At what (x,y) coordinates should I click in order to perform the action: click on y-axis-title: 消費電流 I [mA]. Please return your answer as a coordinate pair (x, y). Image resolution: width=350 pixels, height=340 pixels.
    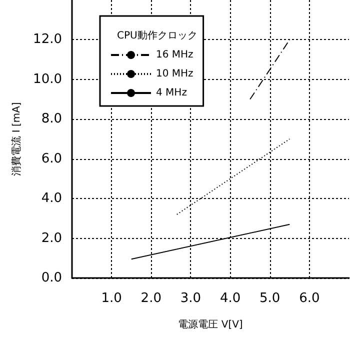
    Looking at the image, I should click on (16, 139).